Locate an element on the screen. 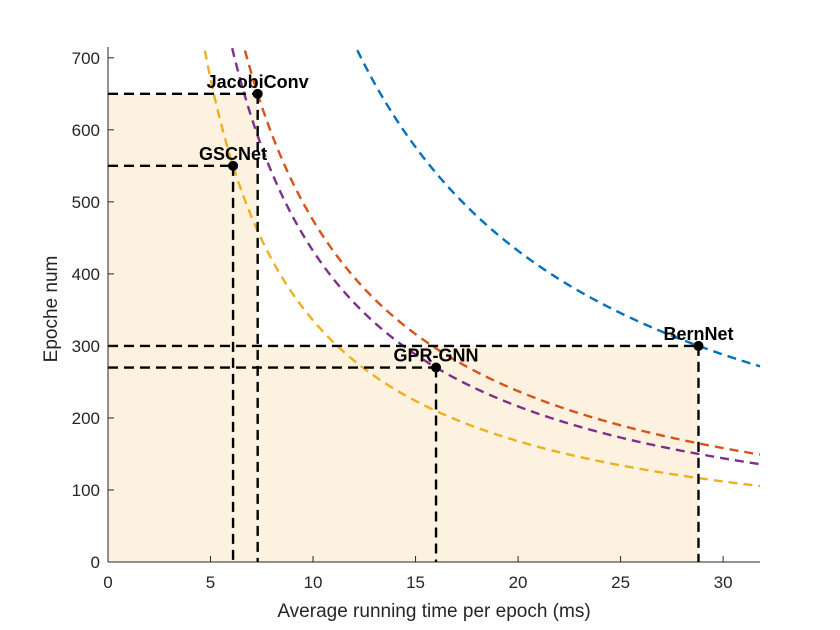  point-jacobiconv is located at coordinates (257, 93).